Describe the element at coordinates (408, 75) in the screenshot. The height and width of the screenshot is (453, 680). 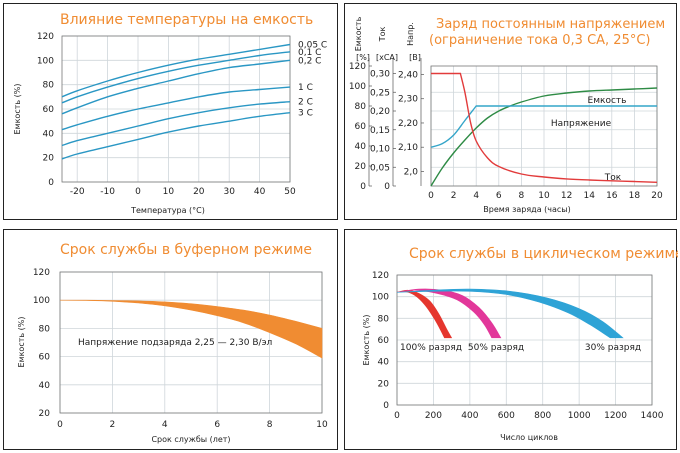
I see `y-tick-label: 2,40` at that location.